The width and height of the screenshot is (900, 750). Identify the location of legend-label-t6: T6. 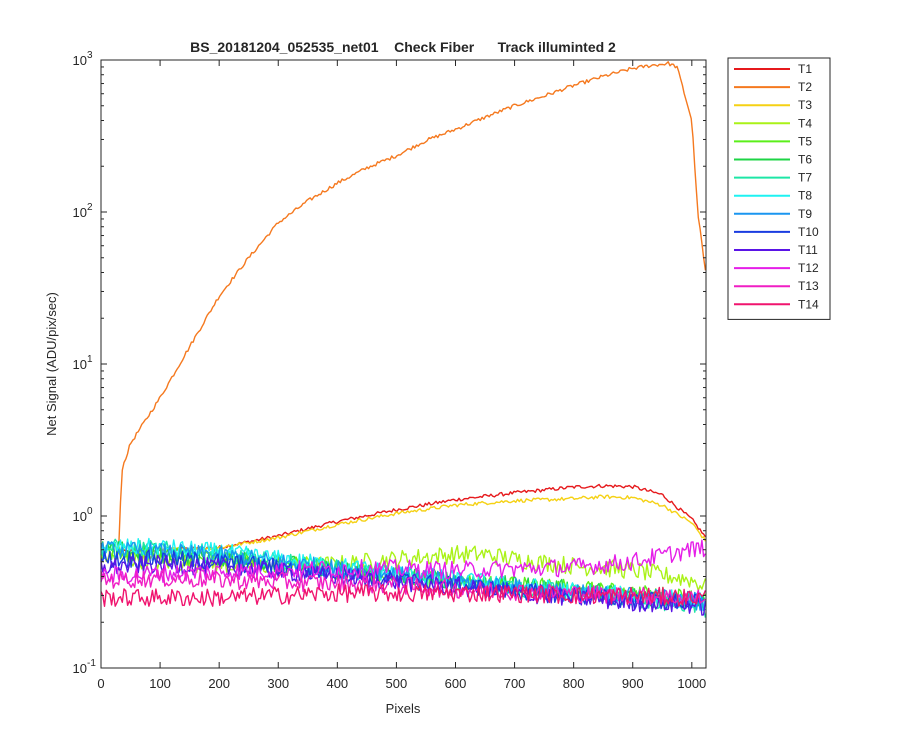
(805, 160).